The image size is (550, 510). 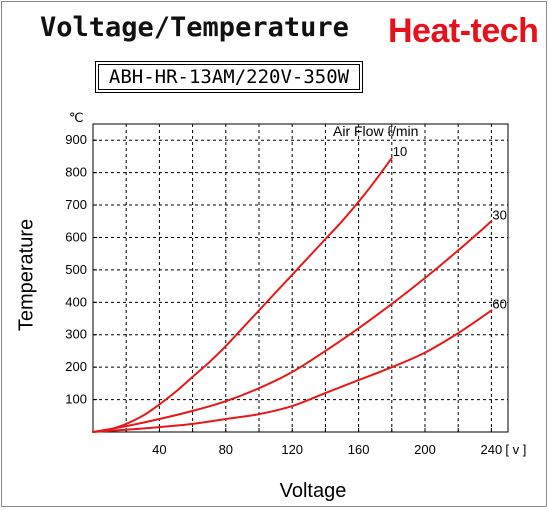 What do you see at coordinates (515, 449) in the screenshot?
I see `x-unit-label: [ v ]` at bounding box center [515, 449].